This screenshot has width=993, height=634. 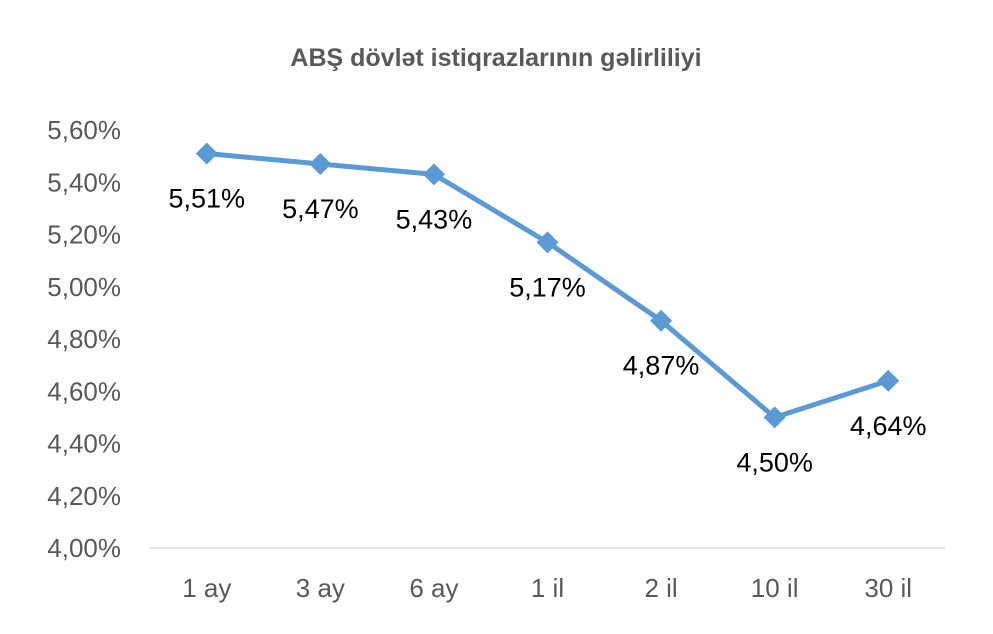 What do you see at coordinates (434, 219) in the screenshot?
I see `data-label: 5,43%` at bounding box center [434, 219].